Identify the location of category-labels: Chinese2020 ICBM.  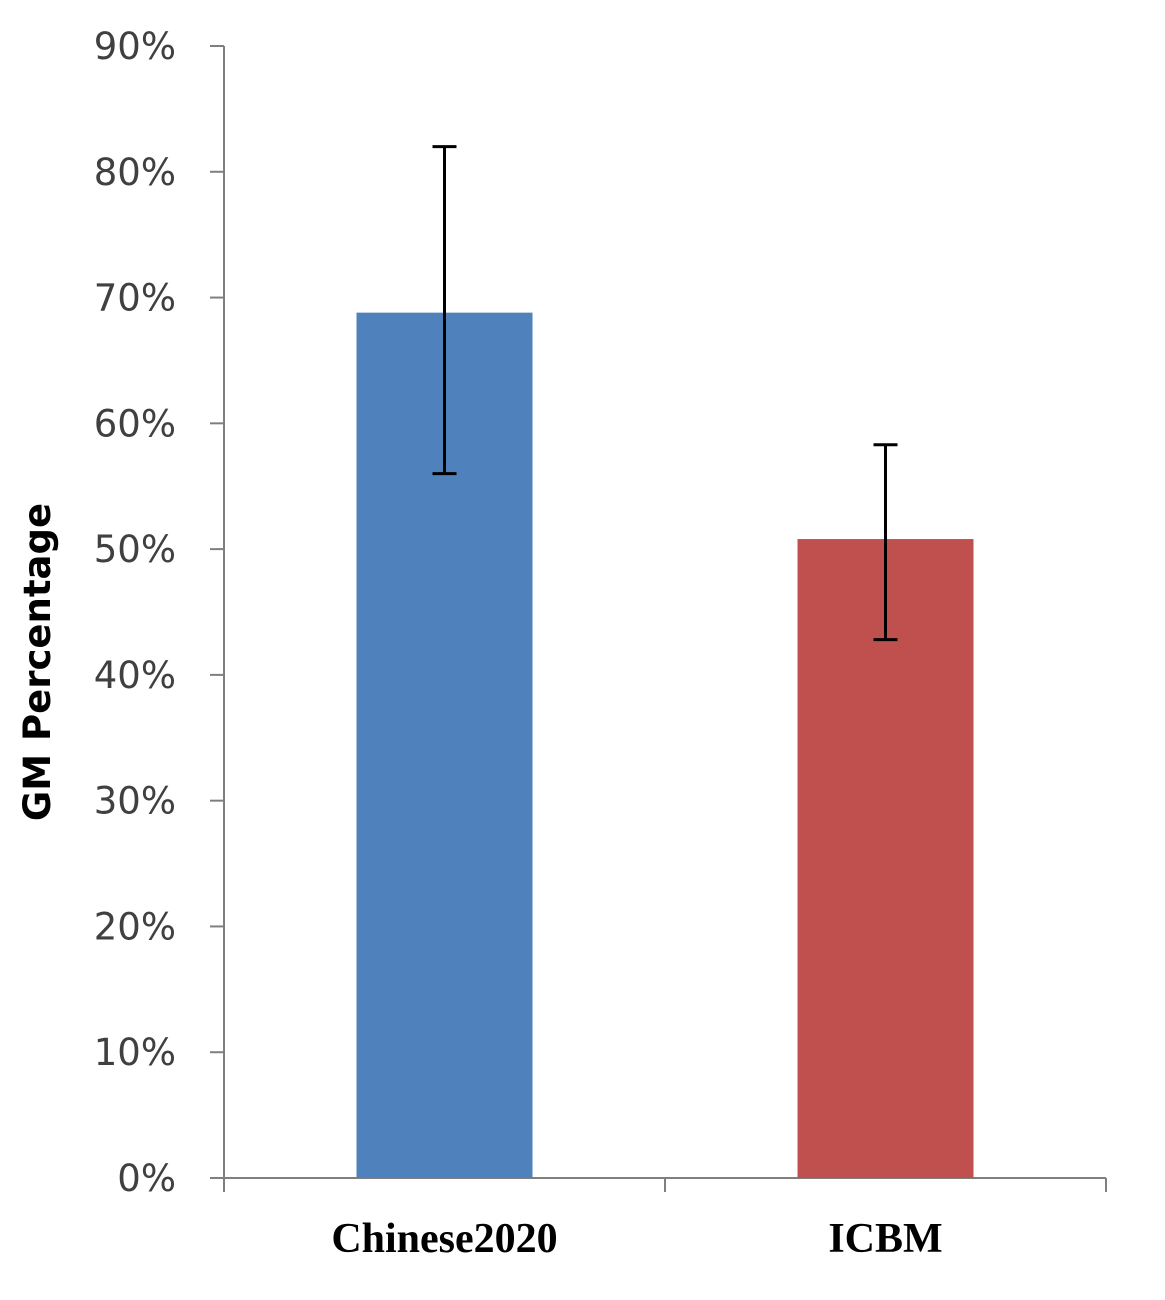
(636, 1239).